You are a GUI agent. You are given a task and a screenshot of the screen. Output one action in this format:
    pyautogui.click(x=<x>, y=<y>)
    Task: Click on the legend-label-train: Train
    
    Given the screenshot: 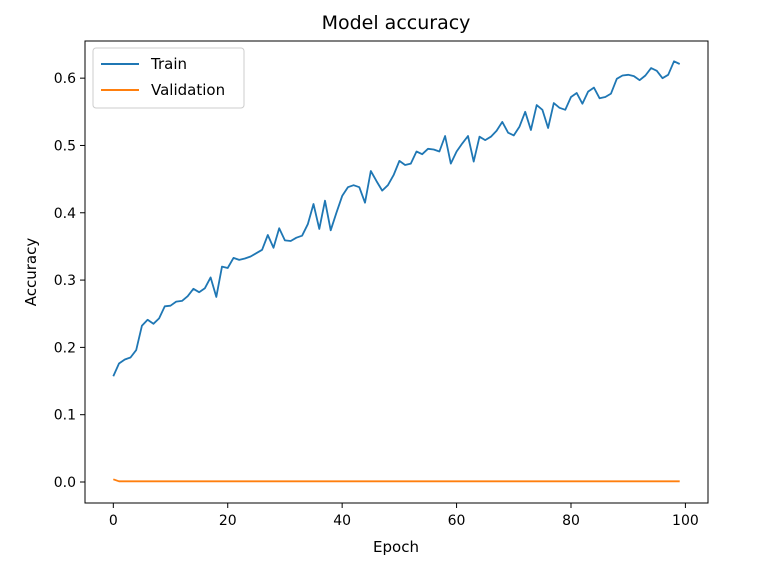 What is the action you would take?
    pyautogui.click(x=168, y=64)
    